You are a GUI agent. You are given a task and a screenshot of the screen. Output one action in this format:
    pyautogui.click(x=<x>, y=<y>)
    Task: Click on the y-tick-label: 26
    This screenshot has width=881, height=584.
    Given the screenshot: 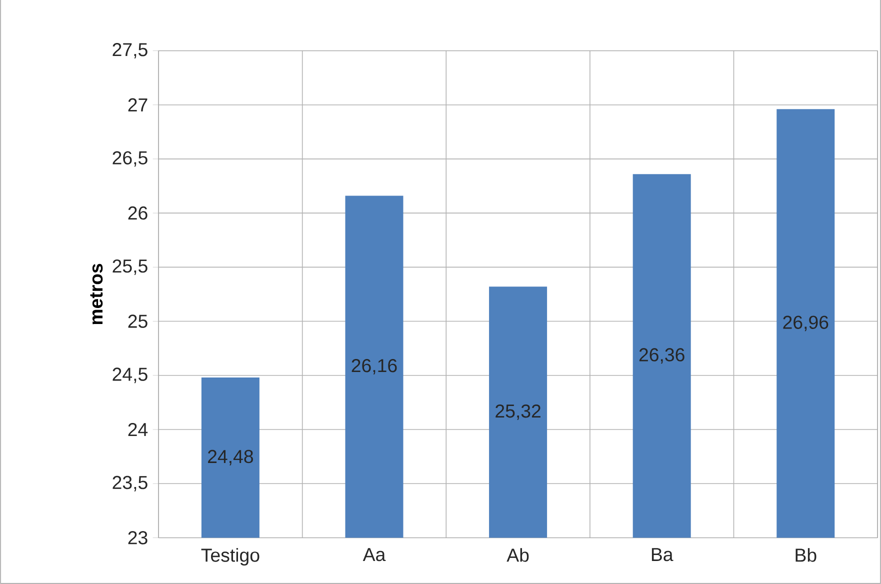 What is the action you would take?
    pyautogui.click(x=138, y=213)
    